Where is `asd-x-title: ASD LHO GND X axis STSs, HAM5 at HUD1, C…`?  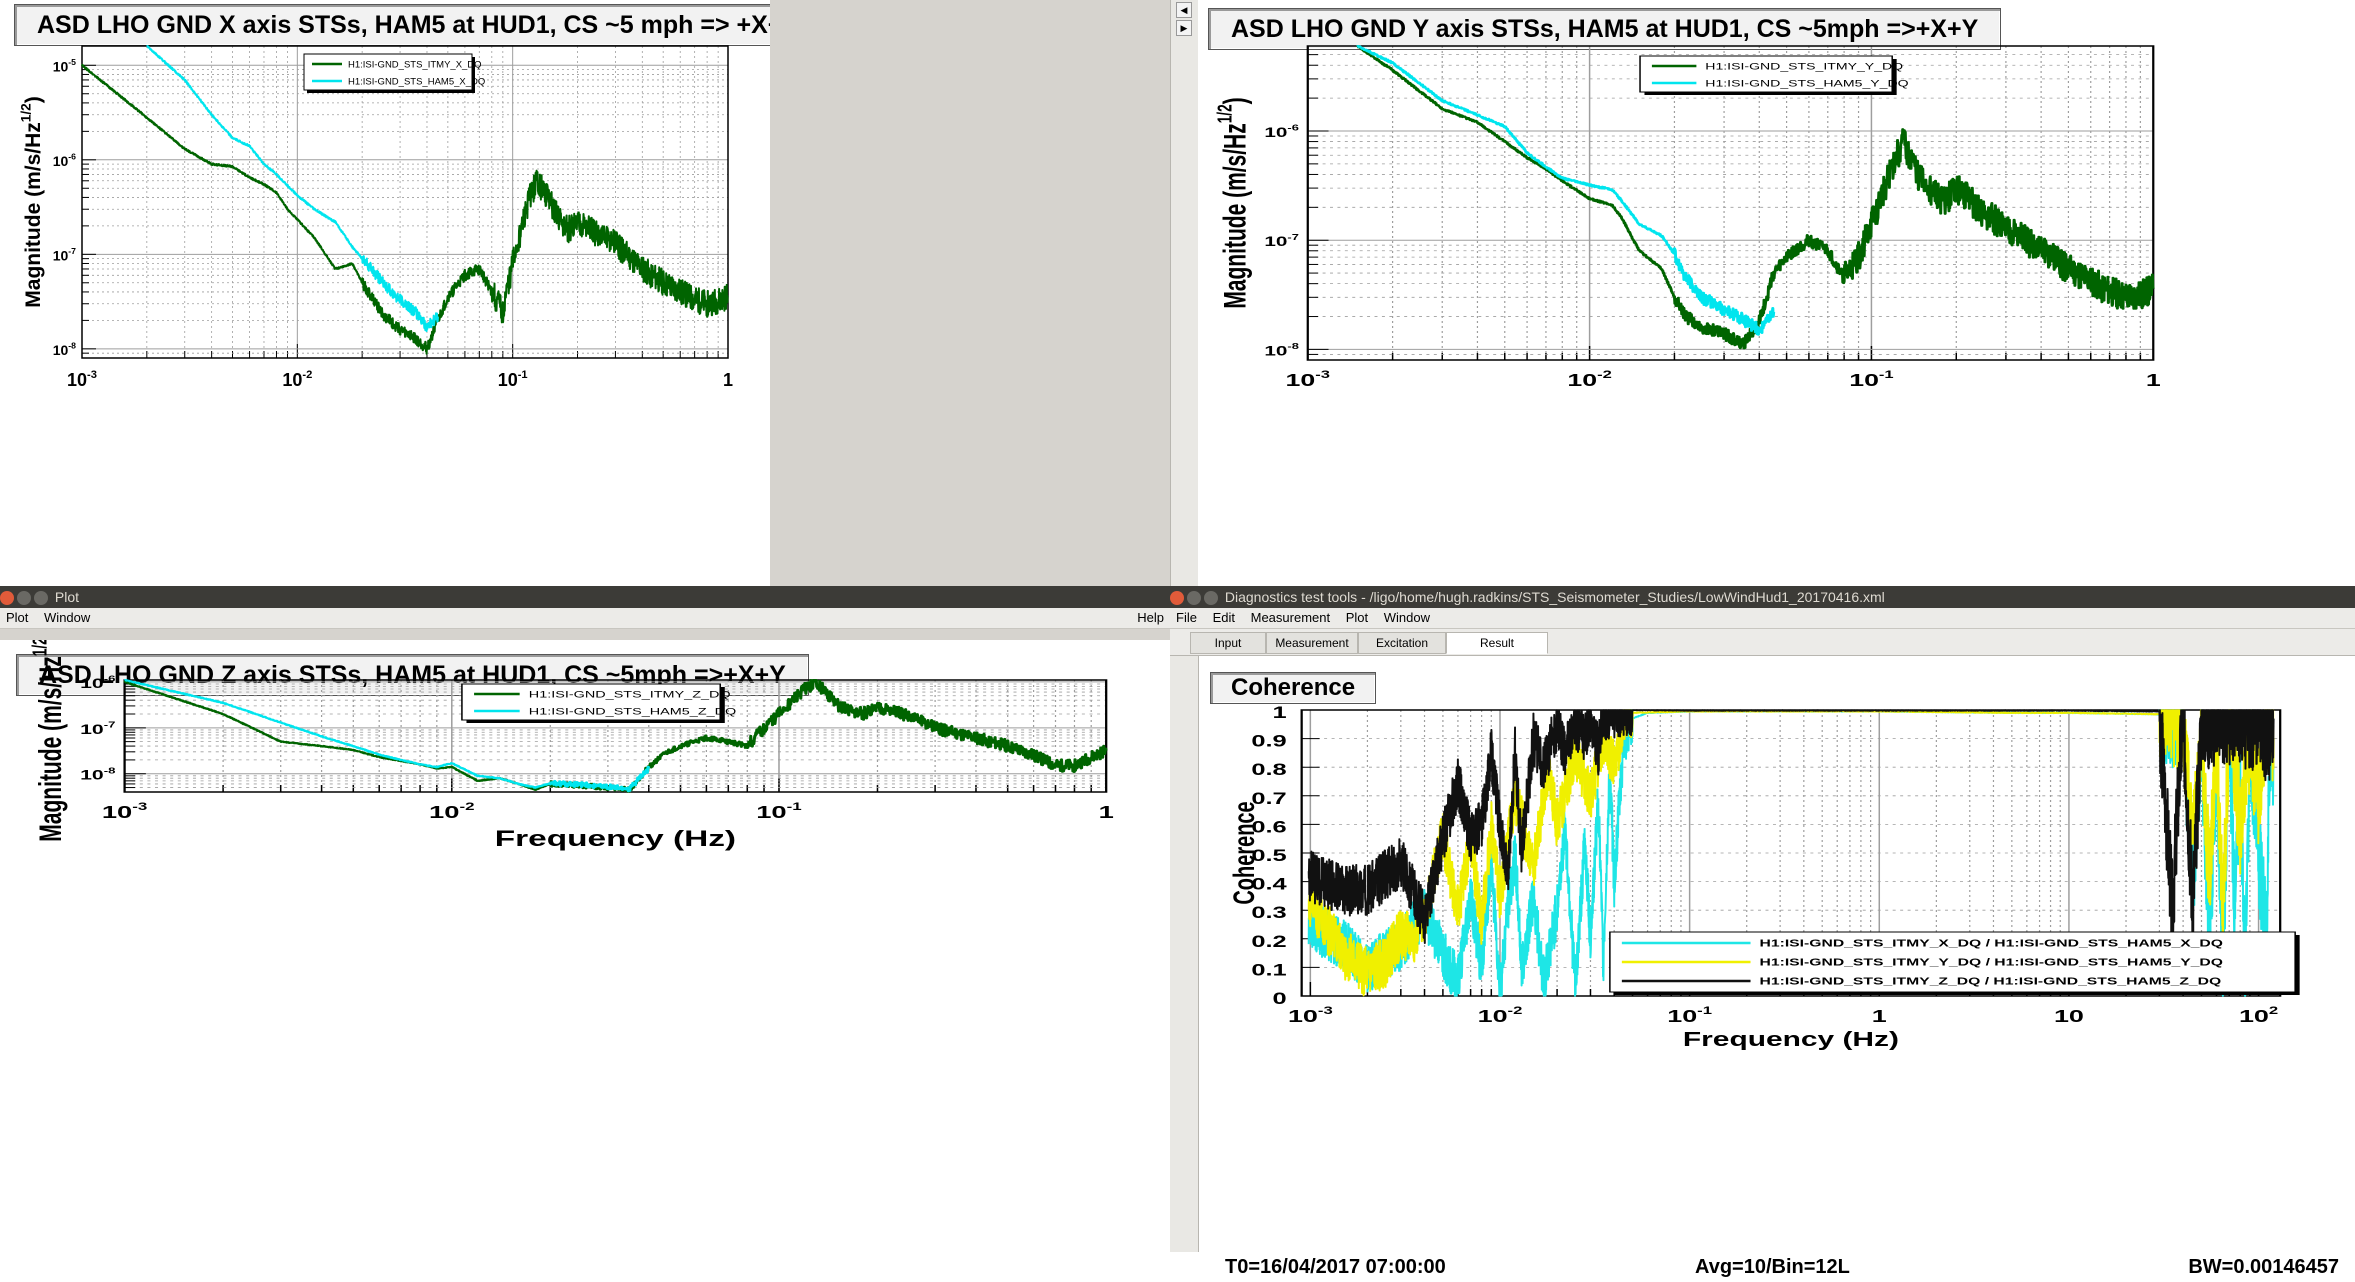 asd-x-title: ASD LHO GND X axis STSs, HAM5 at HUD1, C… is located at coordinates (392, 25).